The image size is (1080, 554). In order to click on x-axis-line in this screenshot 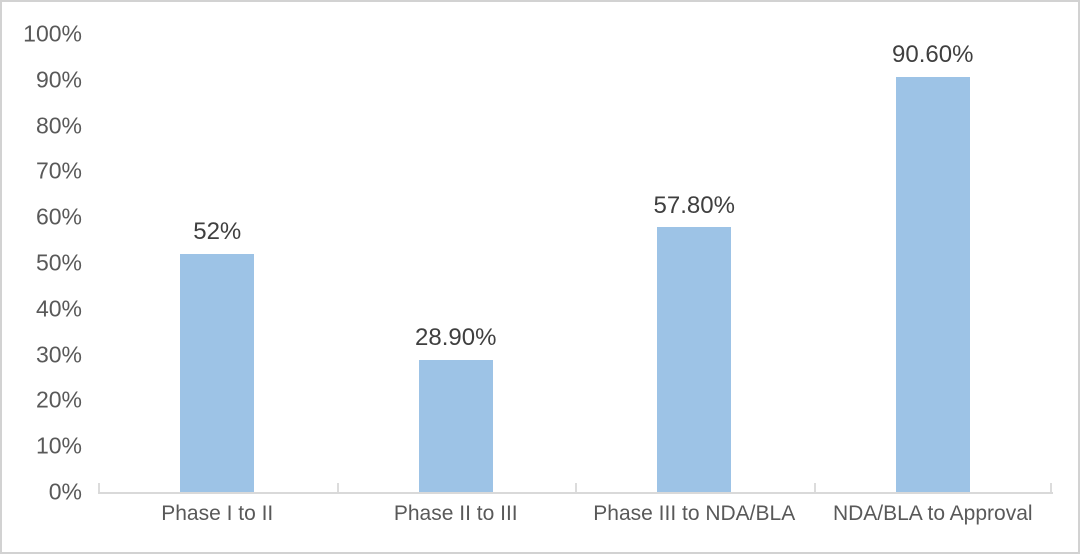, I will do `click(575, 493)`.